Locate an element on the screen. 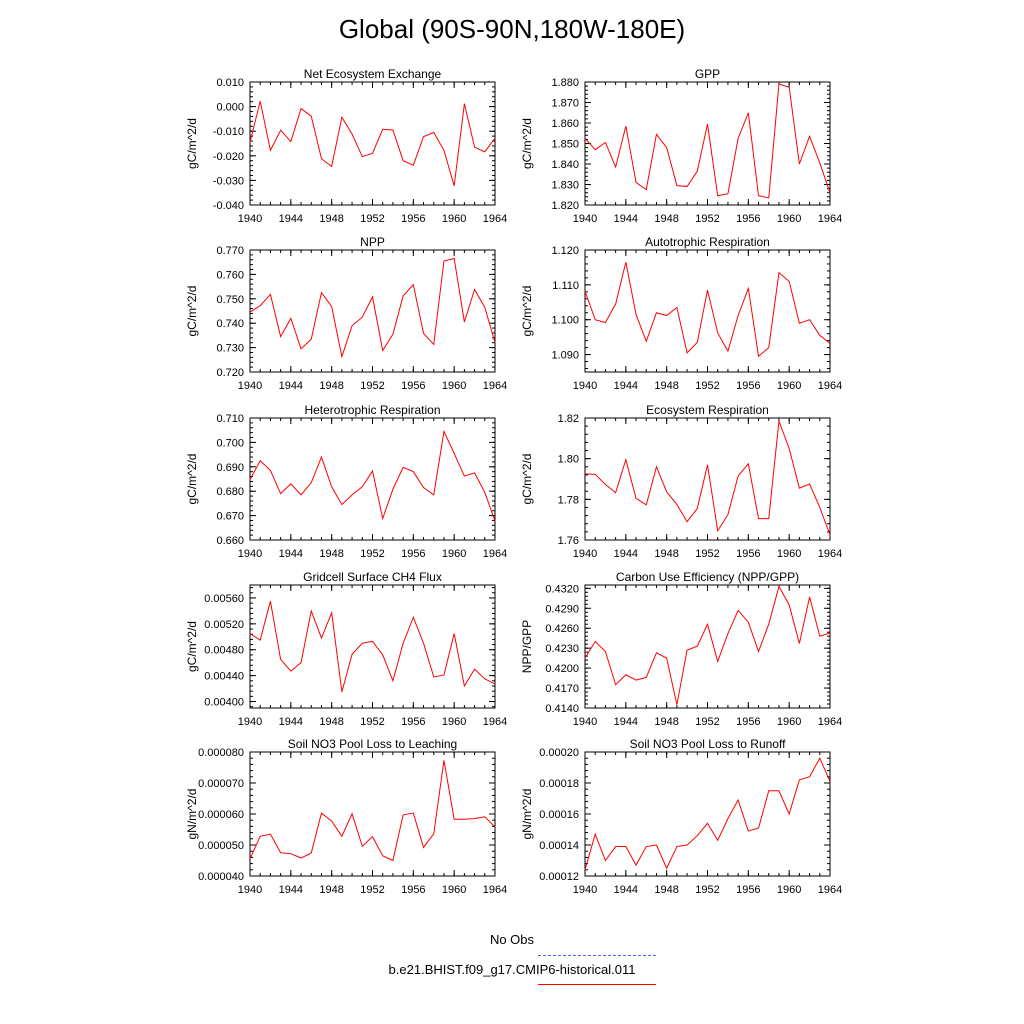 The image size is (1024, 1024). chart-4-xtick-label: 1940 is located at coordinates (585, 386).